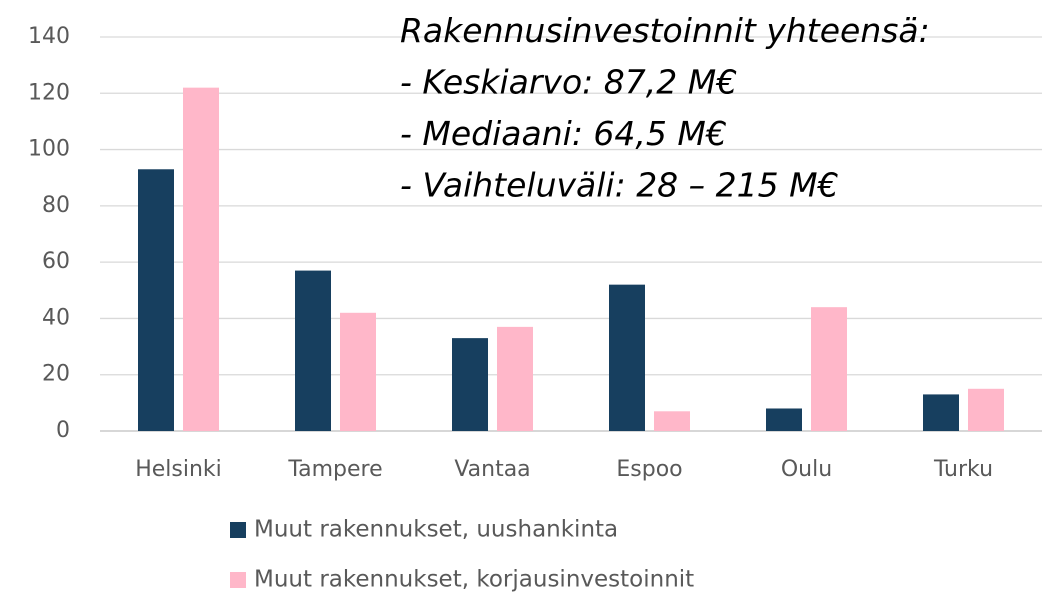 This screenshot has width=1058, height=600. I want to click on x-tick-label: Tampere, so click(334, 469).